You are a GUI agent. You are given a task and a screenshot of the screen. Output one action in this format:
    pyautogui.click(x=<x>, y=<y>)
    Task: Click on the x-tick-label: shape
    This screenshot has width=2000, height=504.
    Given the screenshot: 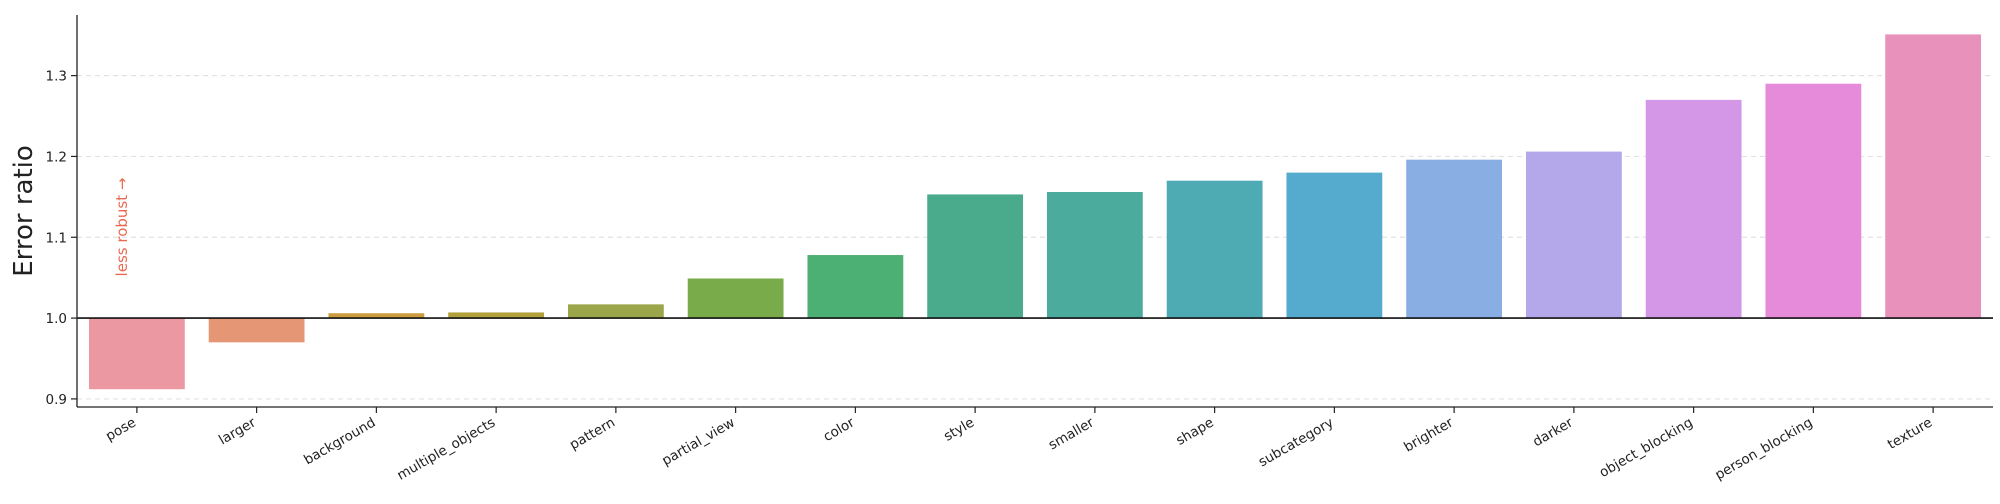 What is the action you would take?
    pyautogui.click(x=1194, y=432)
    